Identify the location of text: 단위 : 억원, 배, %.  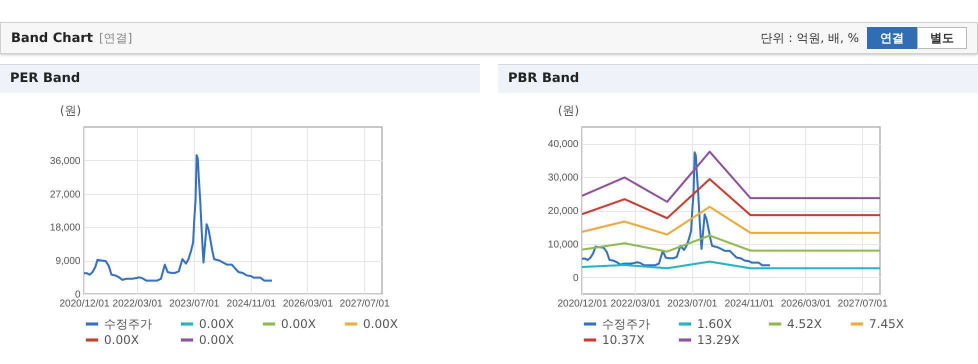
(809, 38).